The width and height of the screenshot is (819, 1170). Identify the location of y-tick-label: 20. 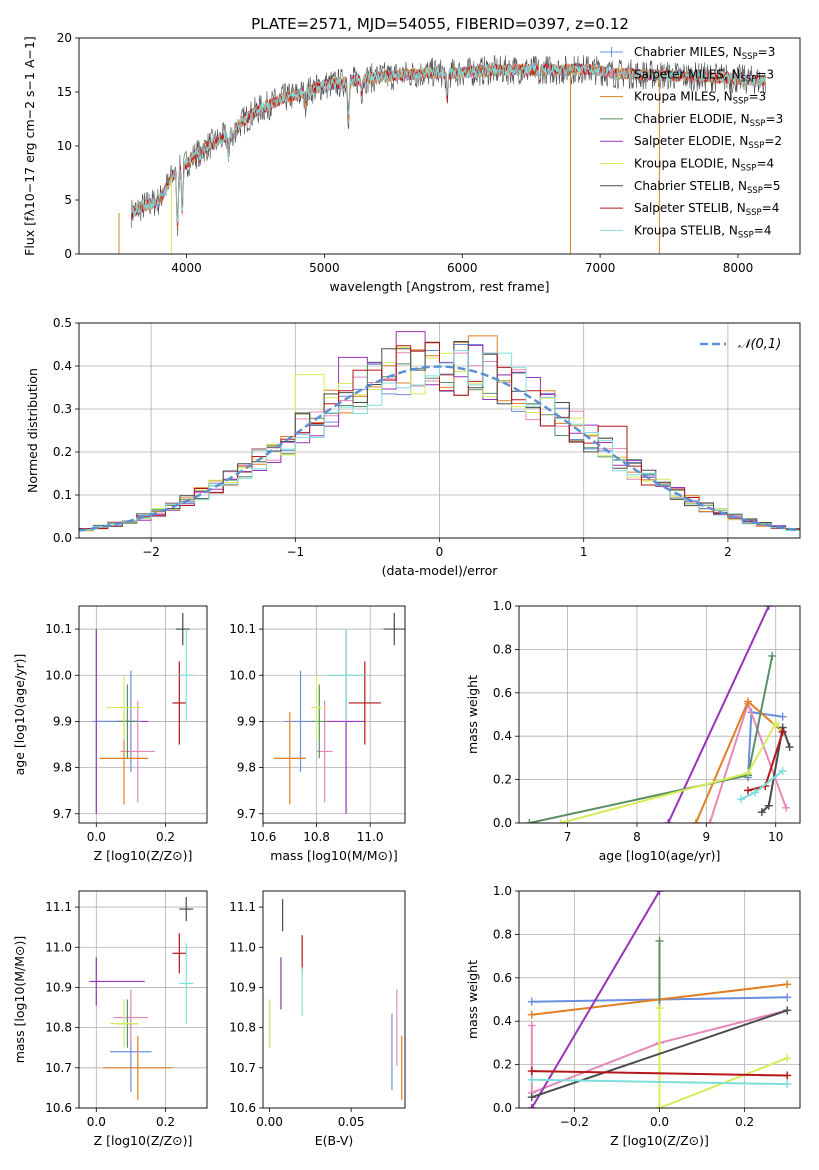
(64, 38).